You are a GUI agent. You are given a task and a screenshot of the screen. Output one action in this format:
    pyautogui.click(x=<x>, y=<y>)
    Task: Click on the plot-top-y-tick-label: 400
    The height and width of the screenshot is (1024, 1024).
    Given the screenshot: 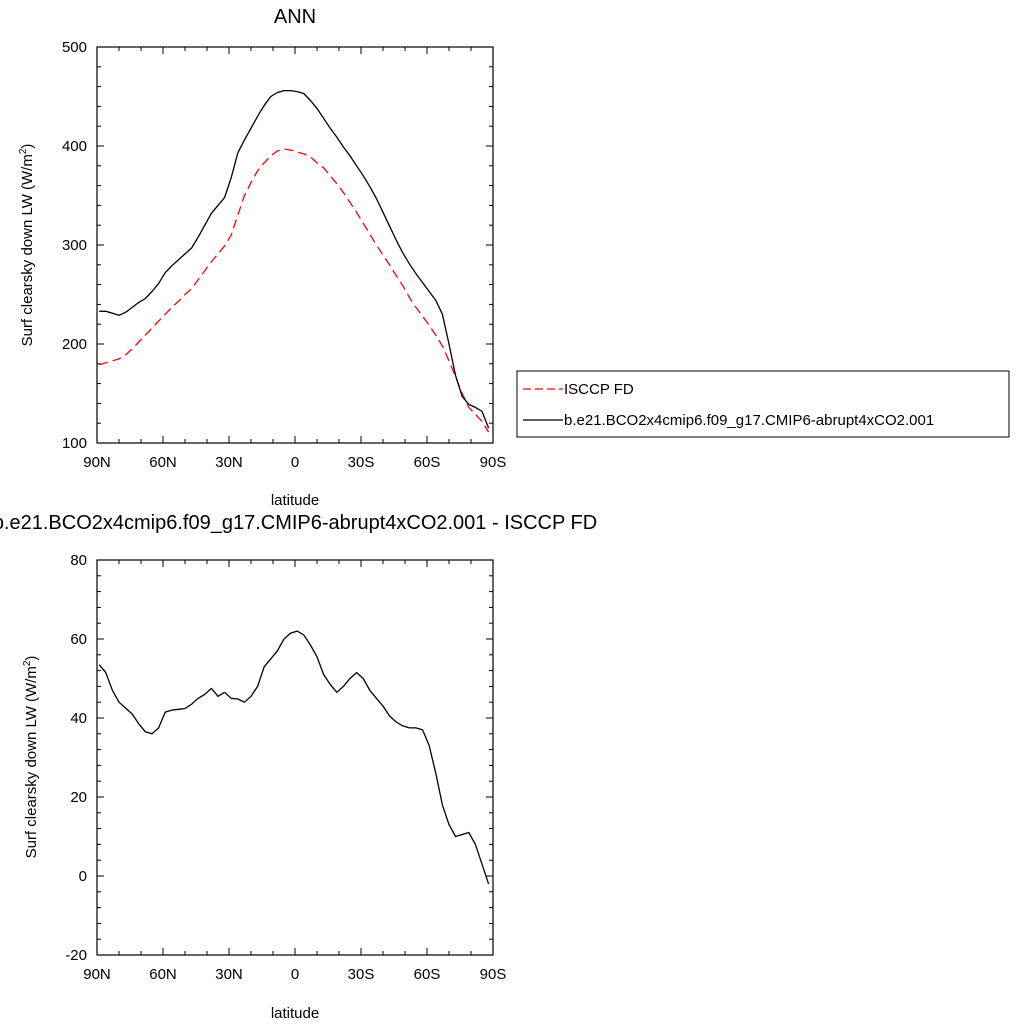 What is the action you would take?
    pyautogui.click(x=74, y=146)
    